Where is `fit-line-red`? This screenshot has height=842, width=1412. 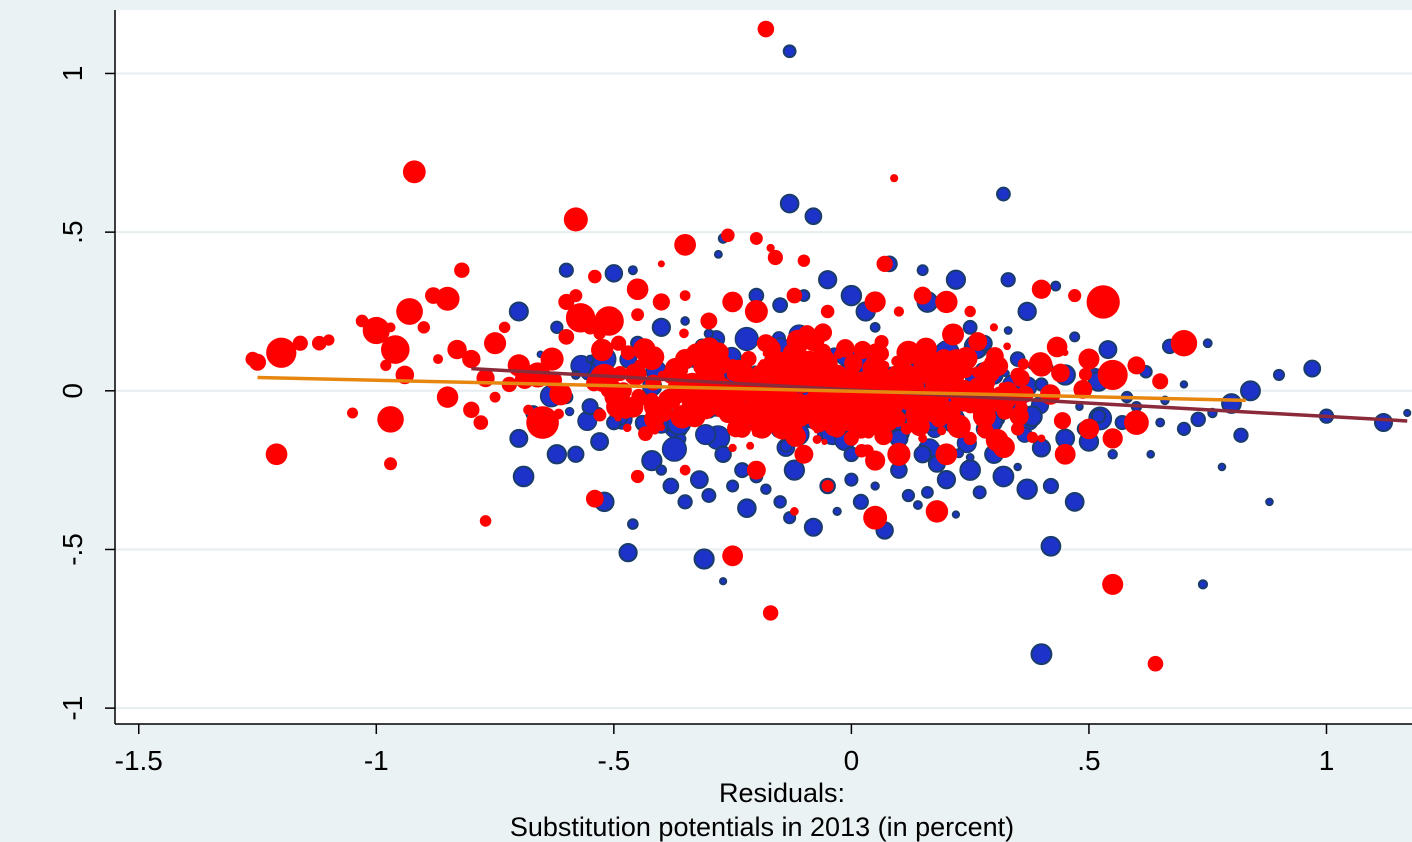
fit-line-red is located at coordinates (751, 389).